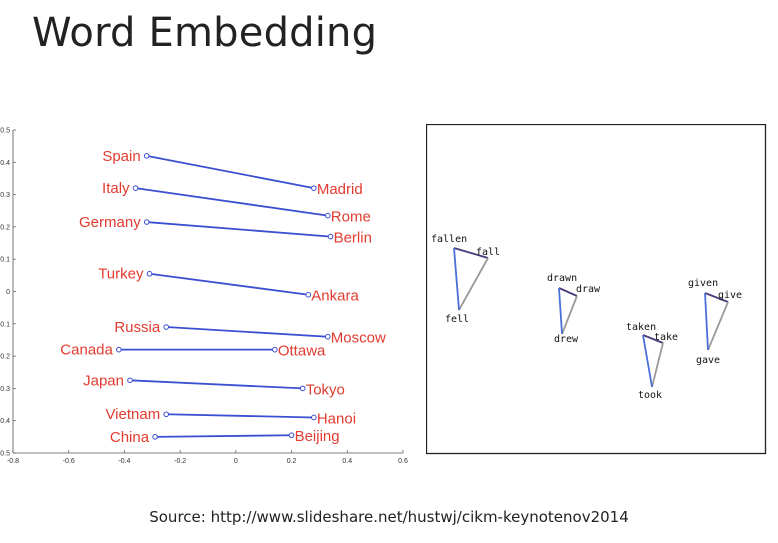  What do you see at coordinates (132, 414) in the screenshot?
I see `country-label: Vietnam` at bounding box center [132, 414].